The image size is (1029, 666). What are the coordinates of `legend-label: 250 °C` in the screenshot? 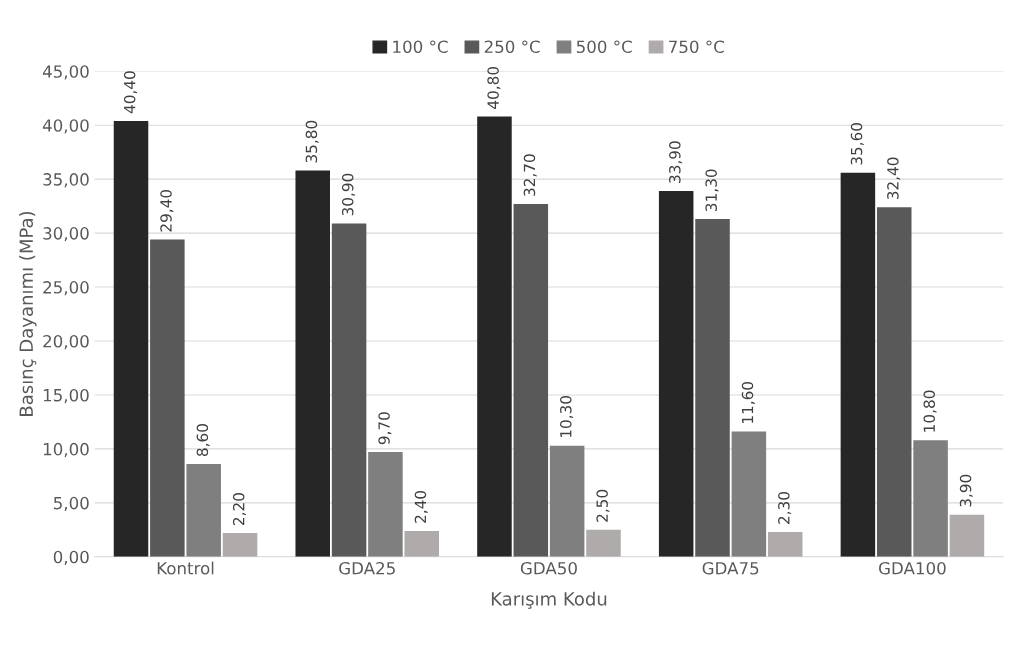 It's located at (512, 47).